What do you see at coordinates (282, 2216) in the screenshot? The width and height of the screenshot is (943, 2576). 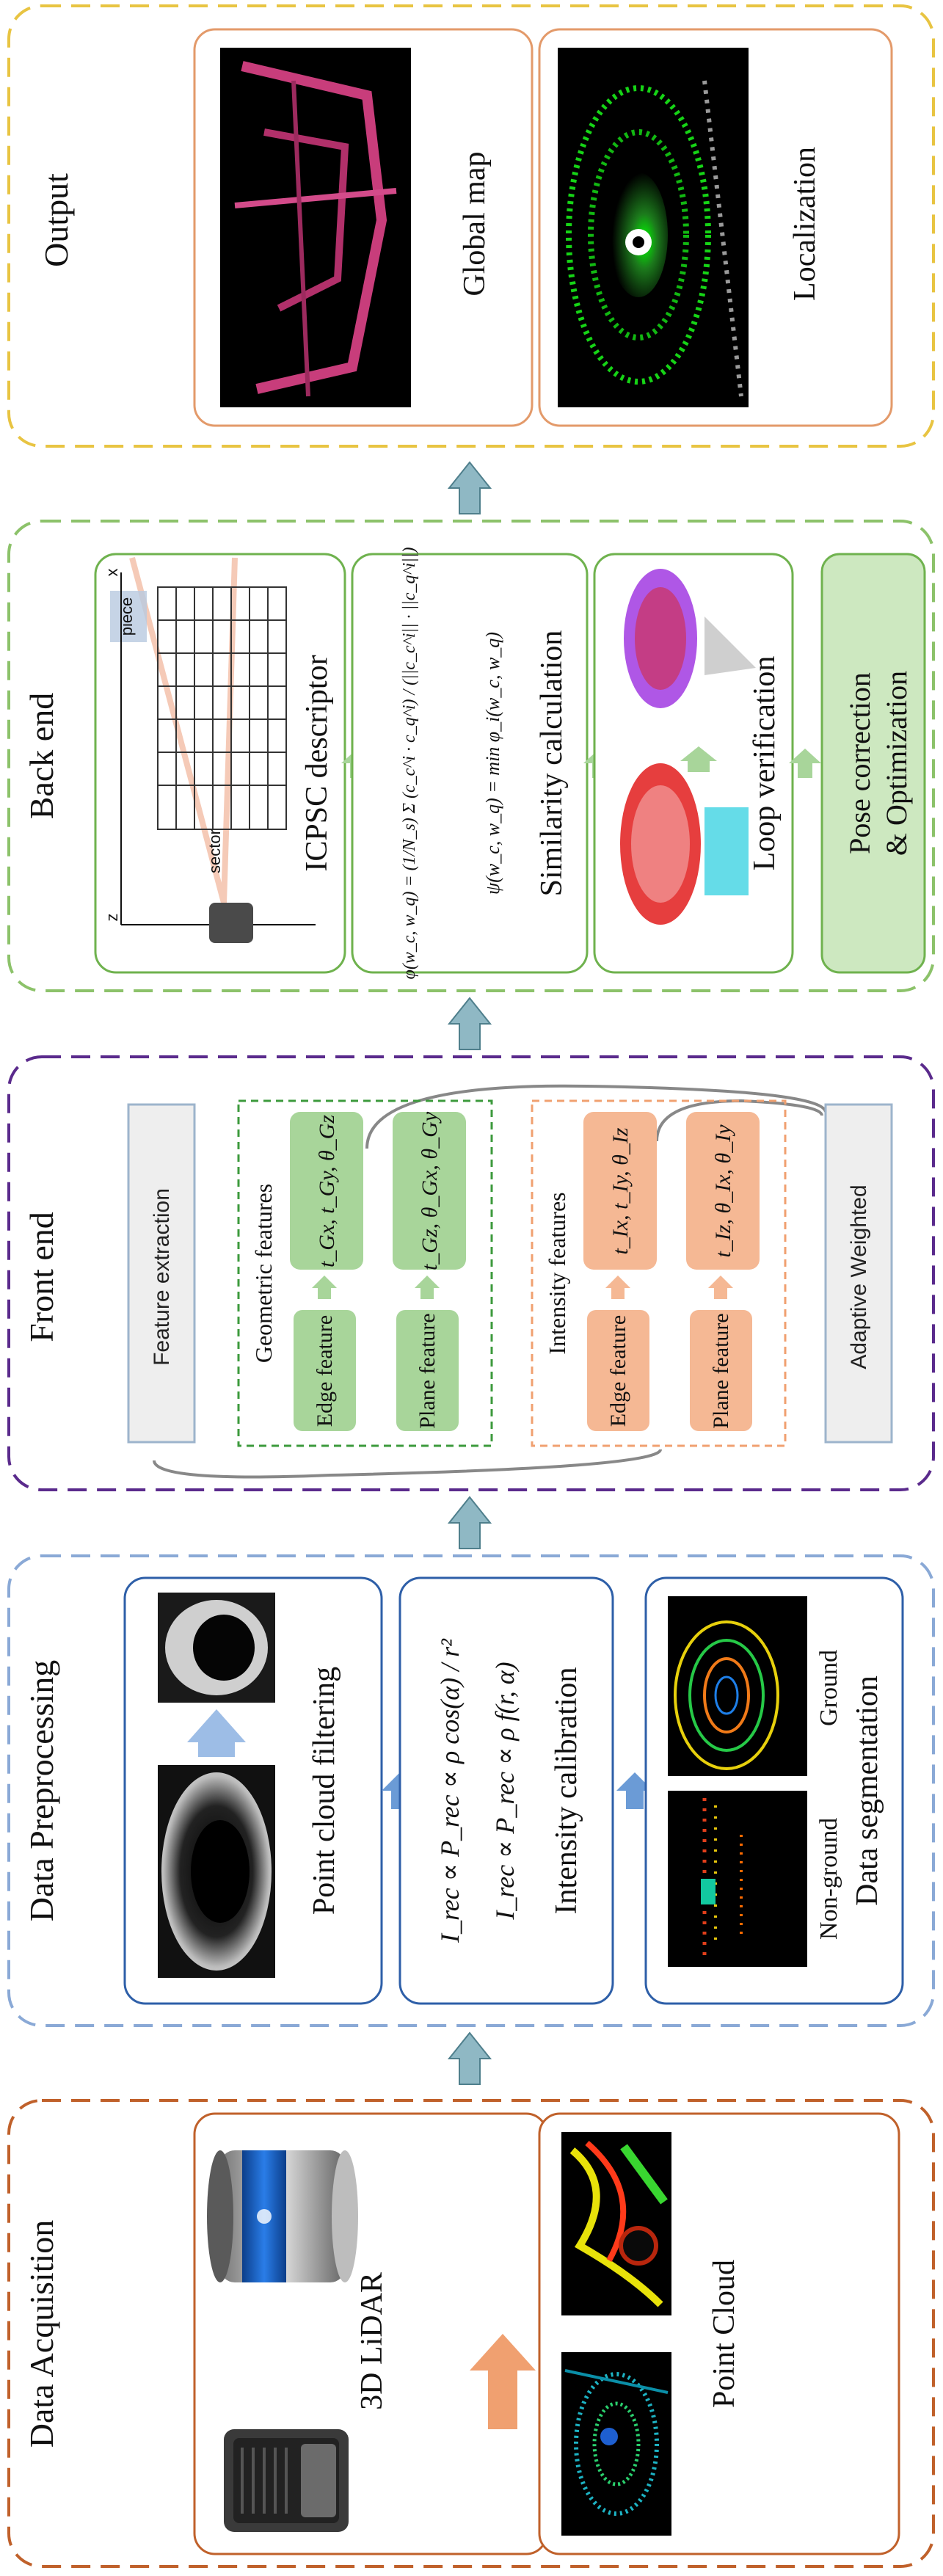 I see `lidar-device-cylinder-icon` at bounding box center [282, 2216].